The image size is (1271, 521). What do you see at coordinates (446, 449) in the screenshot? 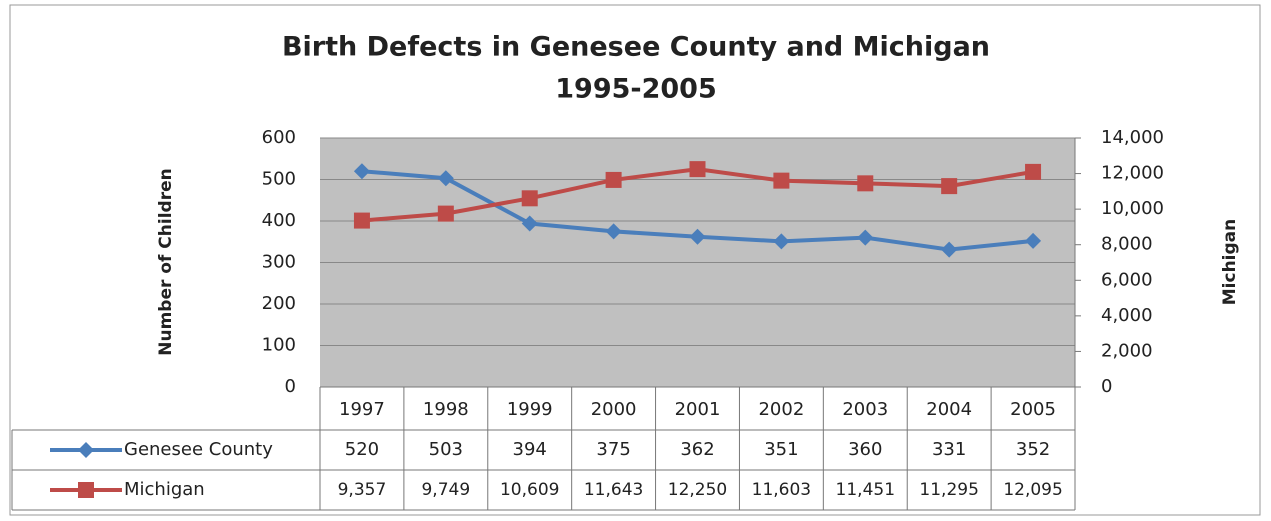
I see `table-value: 503` at bounding box center [446, 449].